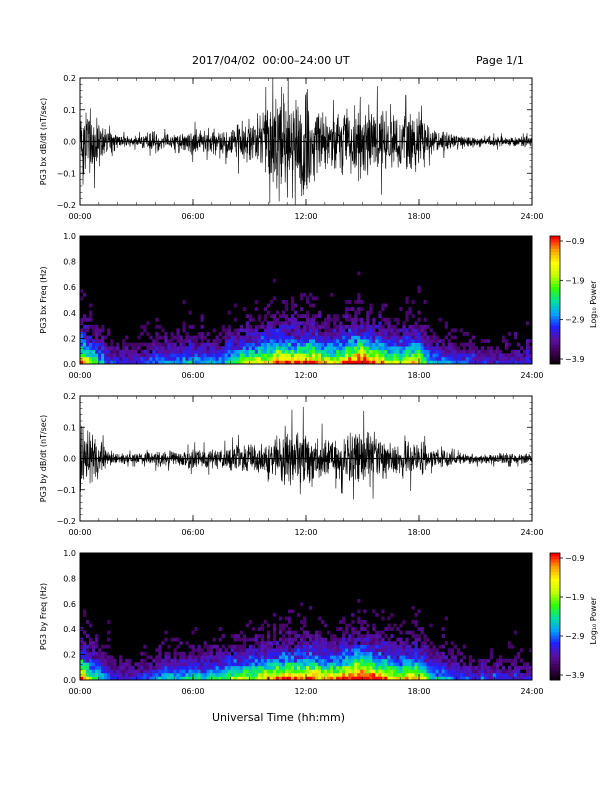 This screenshot has width=612, height=792. I want to click on y-tick-label: 0.4, so click(69, 629).